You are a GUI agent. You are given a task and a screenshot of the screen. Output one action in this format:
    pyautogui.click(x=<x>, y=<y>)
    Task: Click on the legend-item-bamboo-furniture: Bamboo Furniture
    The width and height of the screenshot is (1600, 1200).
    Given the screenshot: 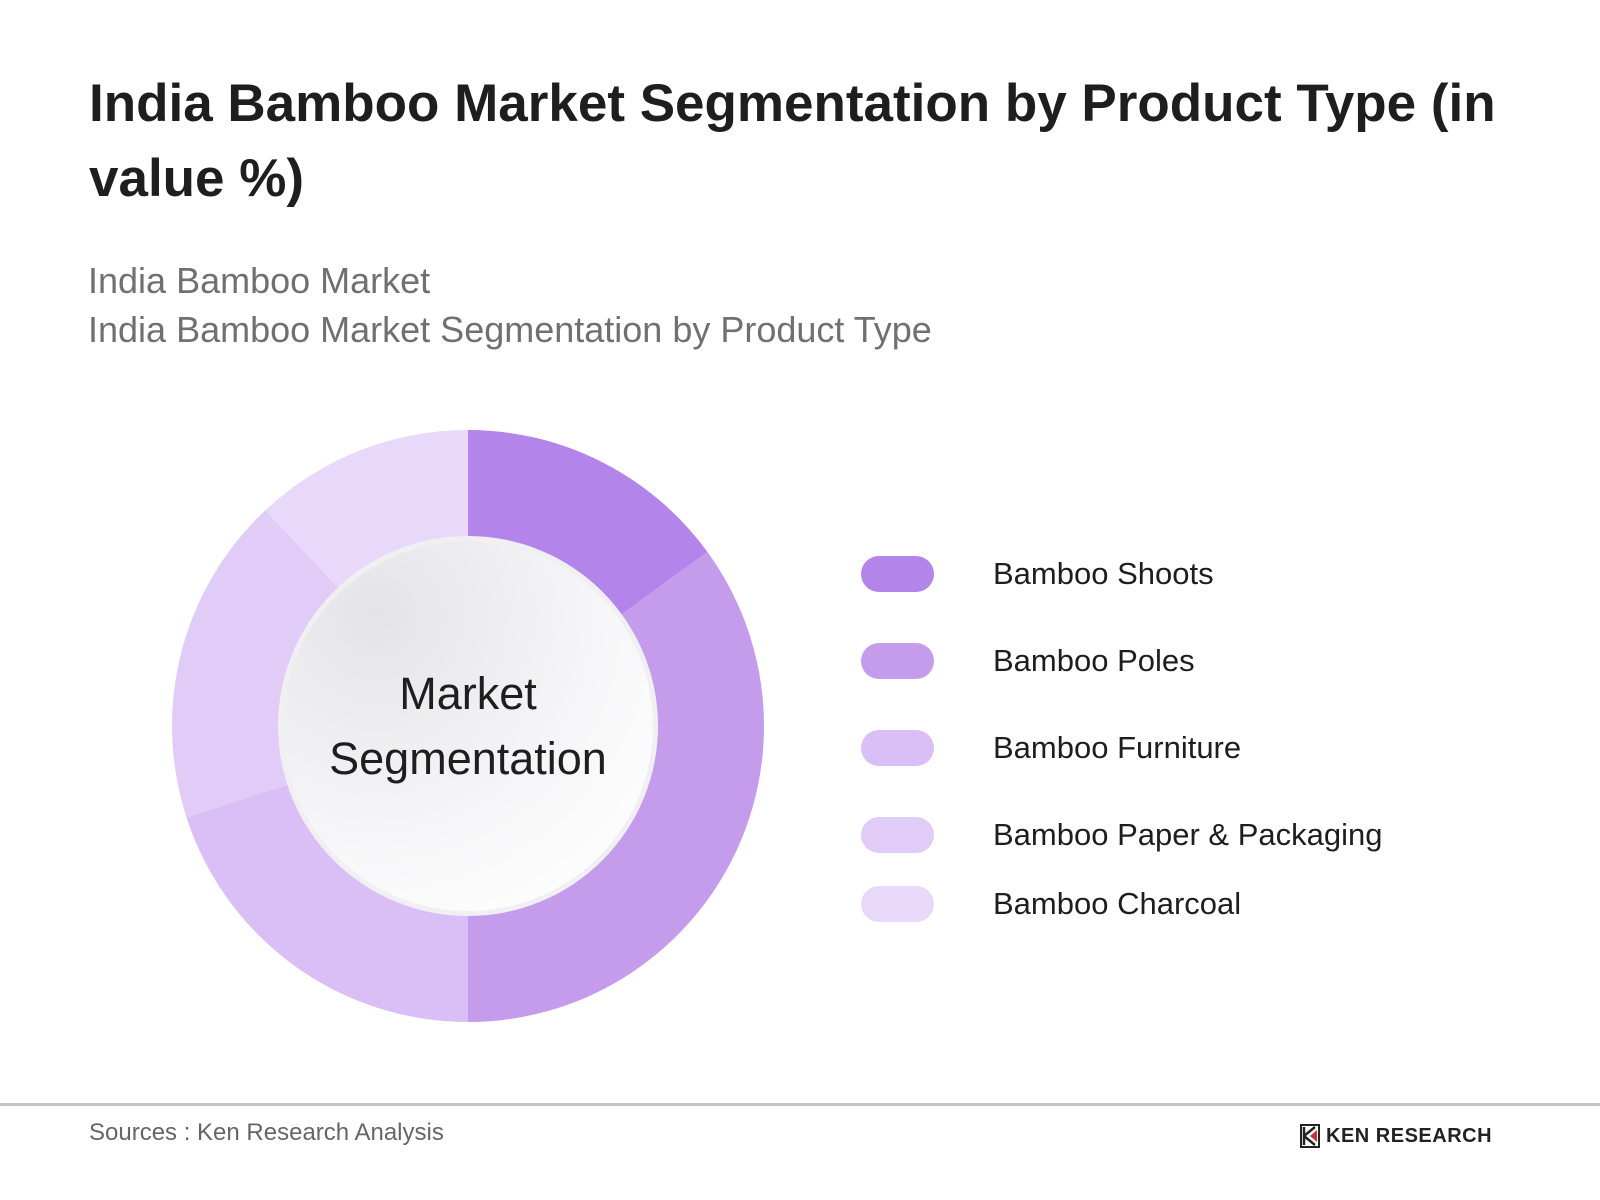 What is the action you would take?
    pyautogui.click(x=1051, y=748)
    